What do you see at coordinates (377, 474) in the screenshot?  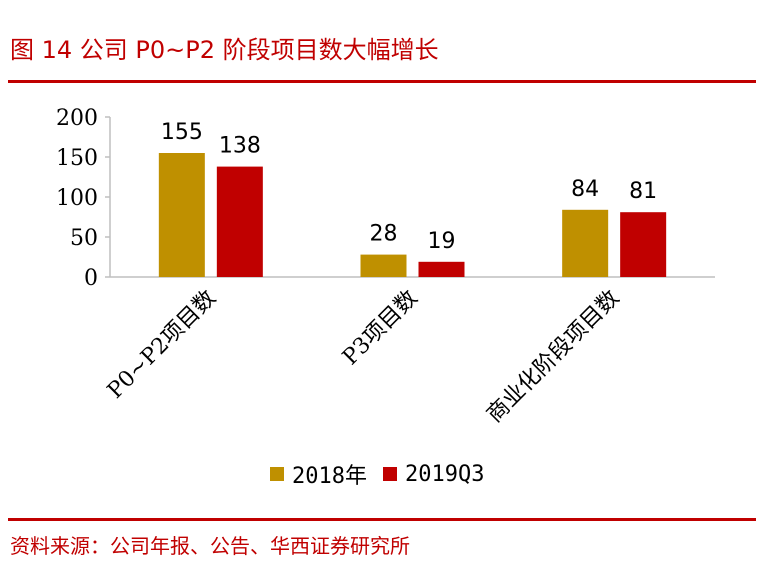 I see `legend: 2018年 2019Q3` at bounding box center [377, 474].